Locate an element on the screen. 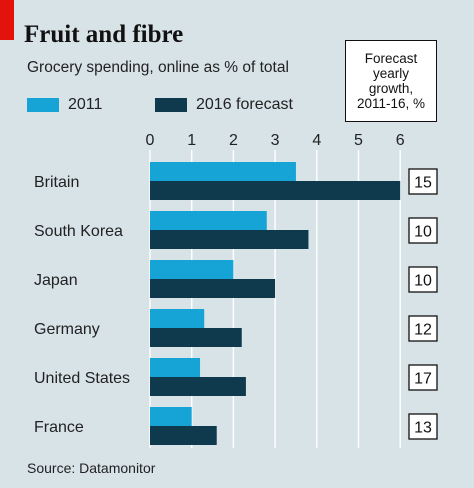 The image size is (474, 488). legend-swatch-2011 is located at coordinates (43, 105).